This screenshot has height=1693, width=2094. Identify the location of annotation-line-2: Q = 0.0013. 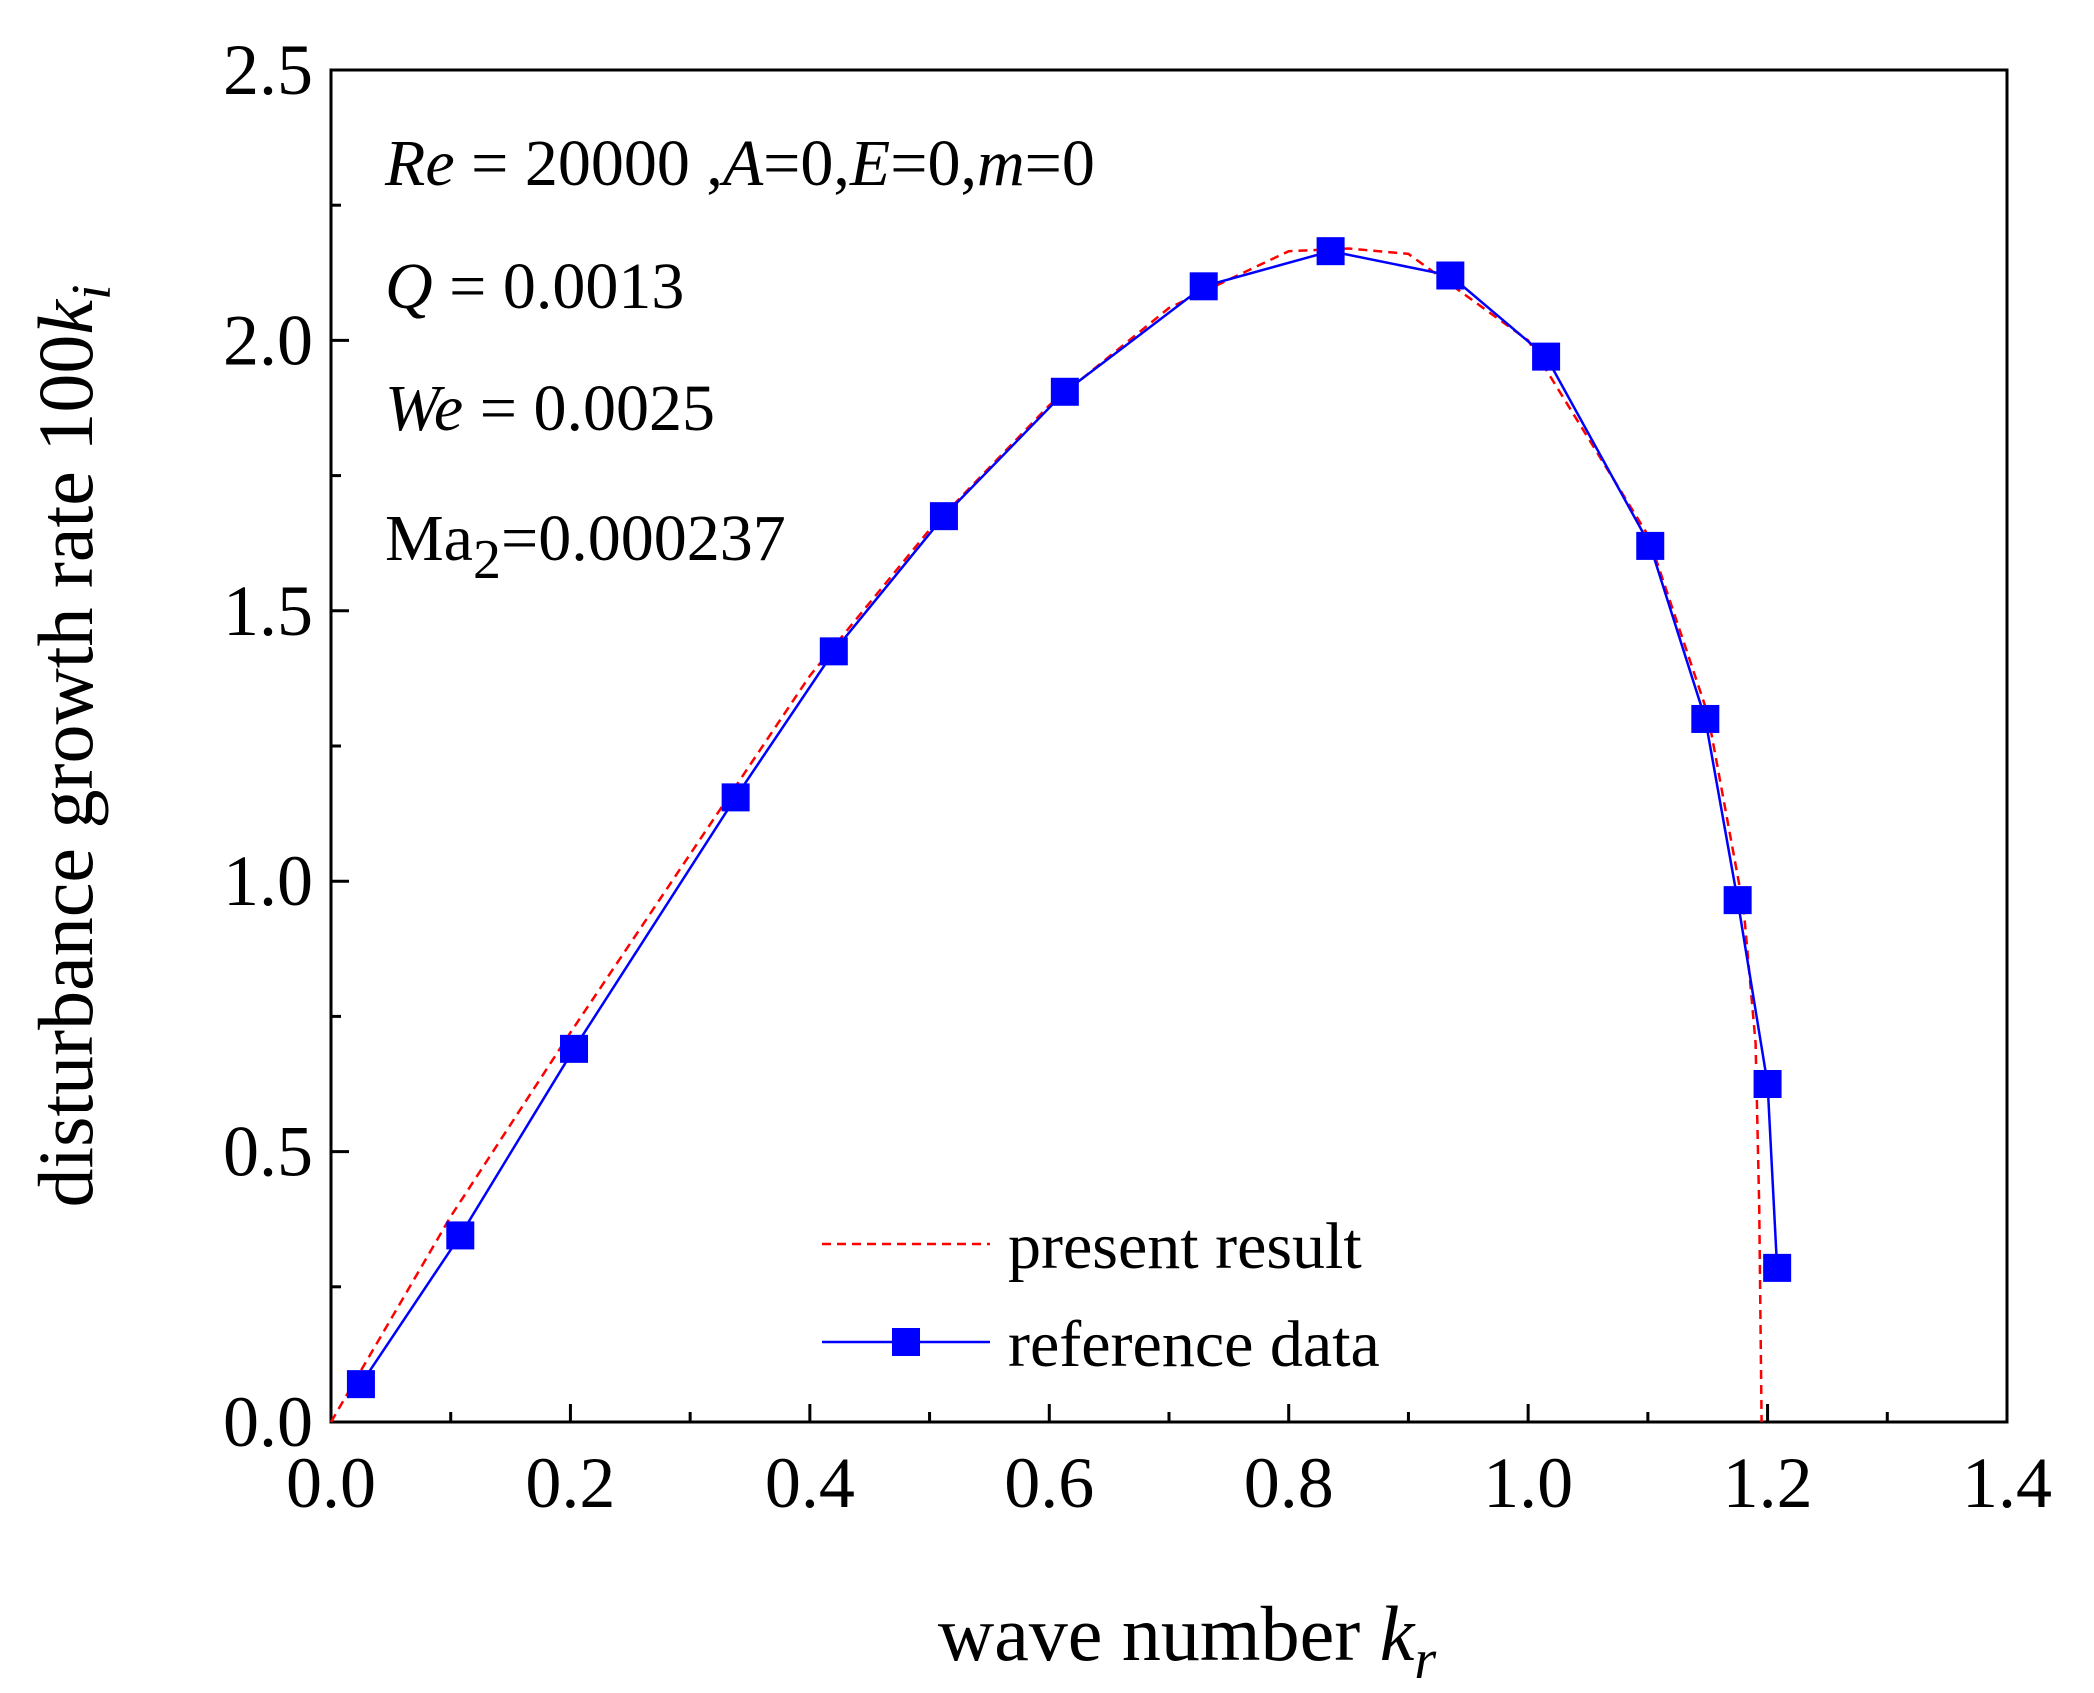
(534, 286).